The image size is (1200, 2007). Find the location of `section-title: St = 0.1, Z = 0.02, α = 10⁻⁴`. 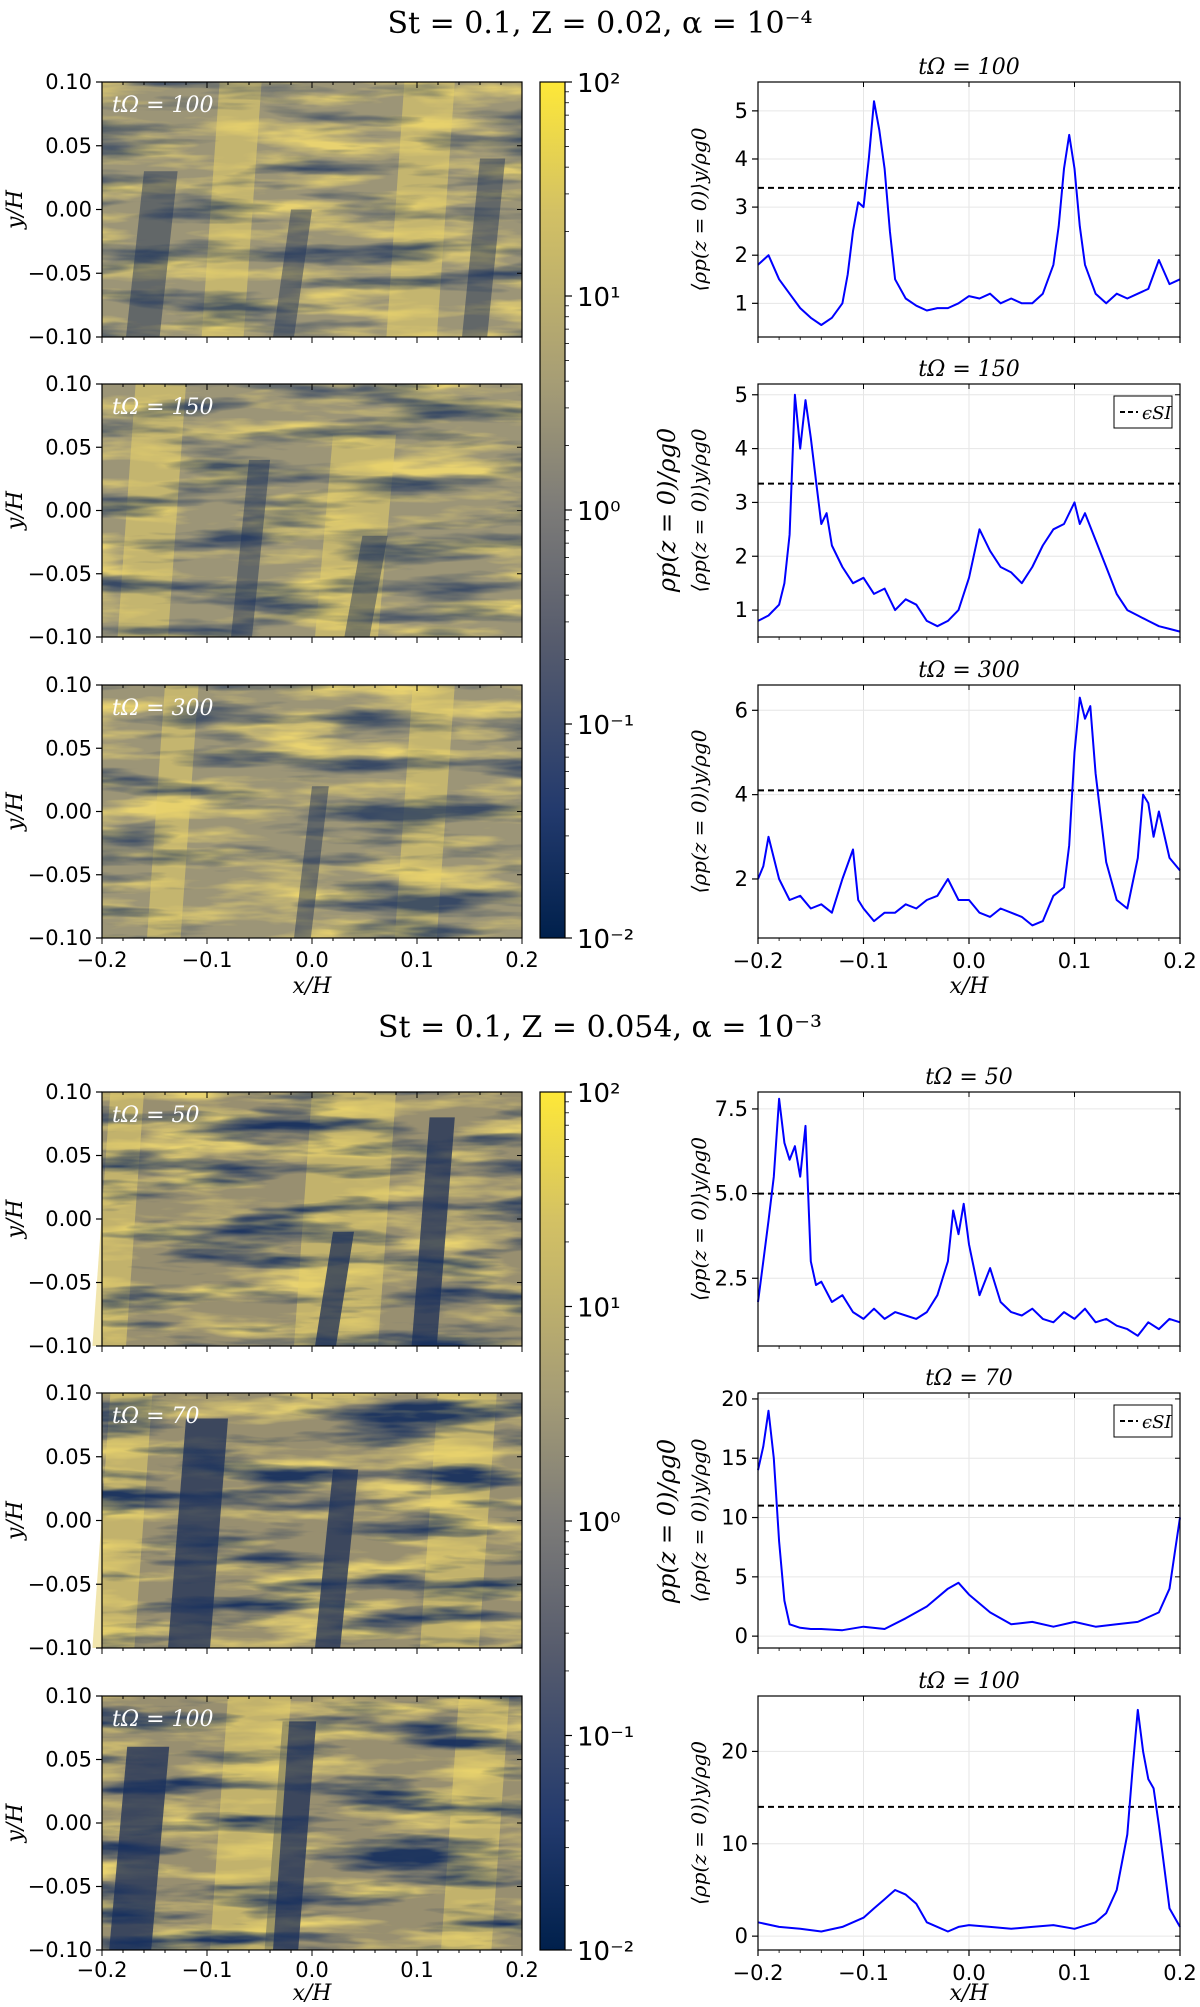

section-title: St = 0.1, Z = 0.02, α = 10⁻⁴ is located at coordinates (599, 23).